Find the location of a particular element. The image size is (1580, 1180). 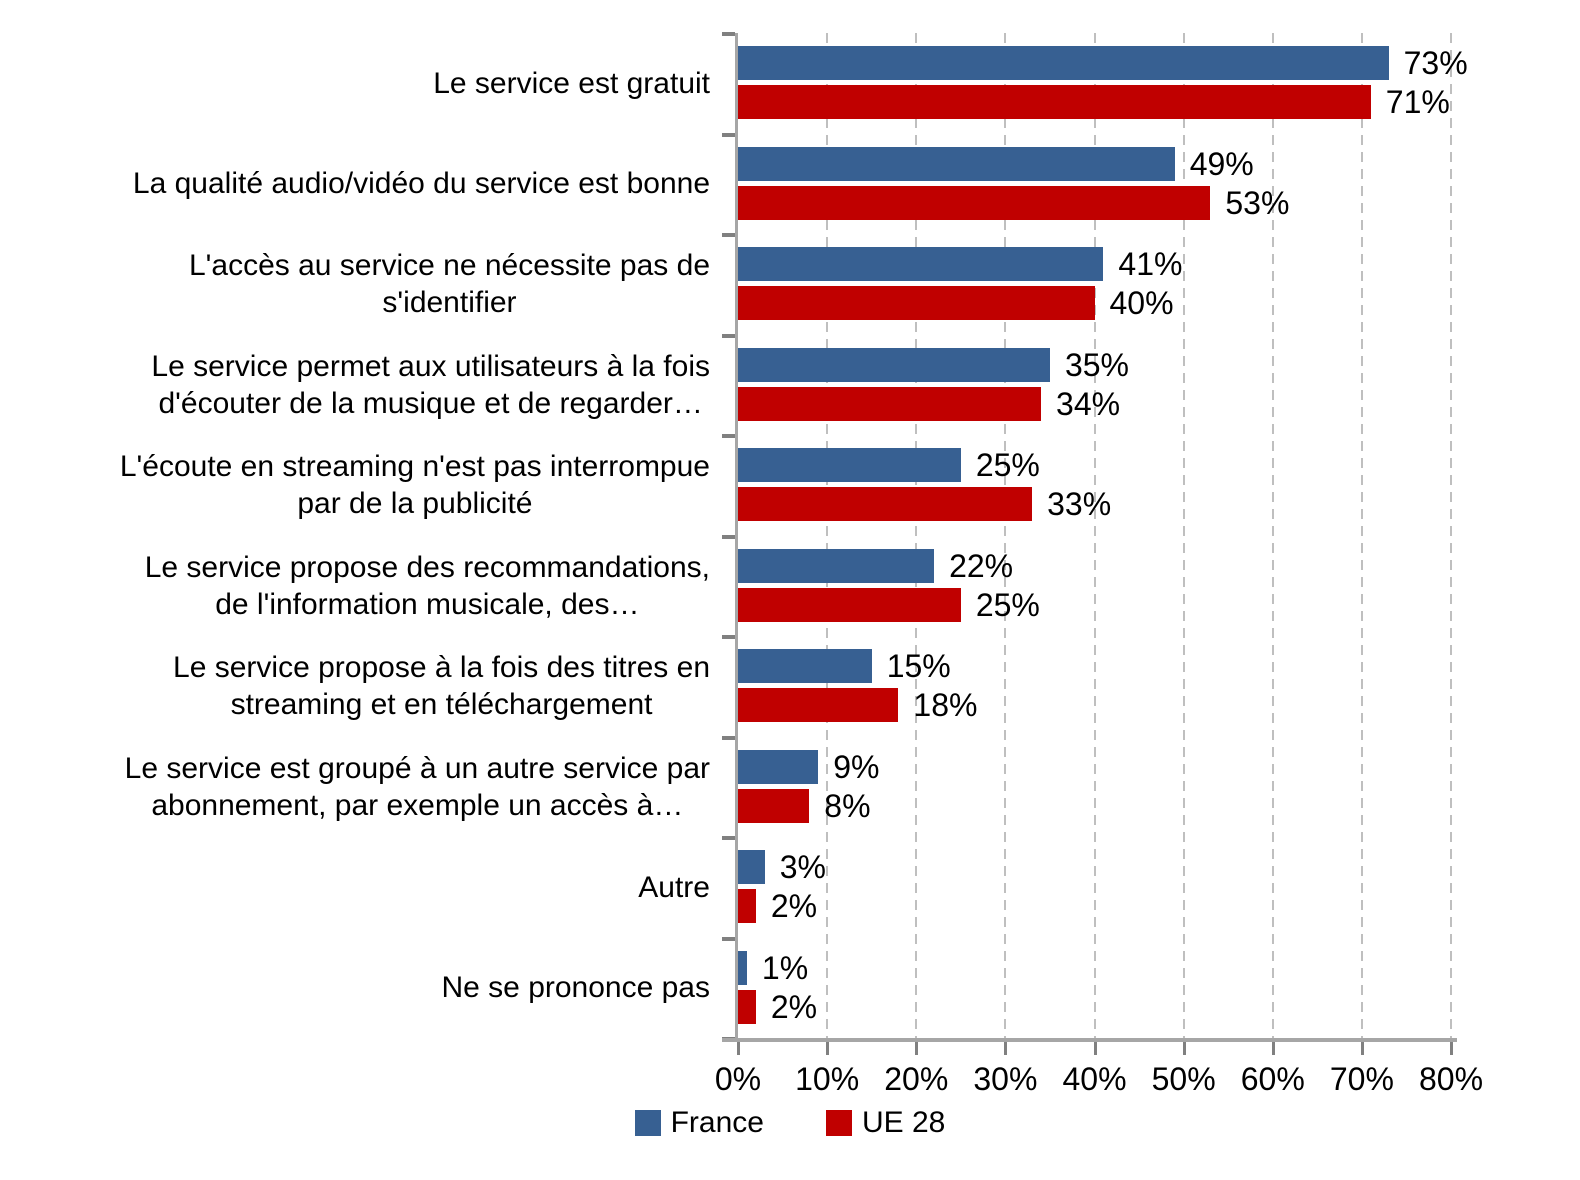

x-axis-tick-label: 60% is located at coordinates (1272, 1079).